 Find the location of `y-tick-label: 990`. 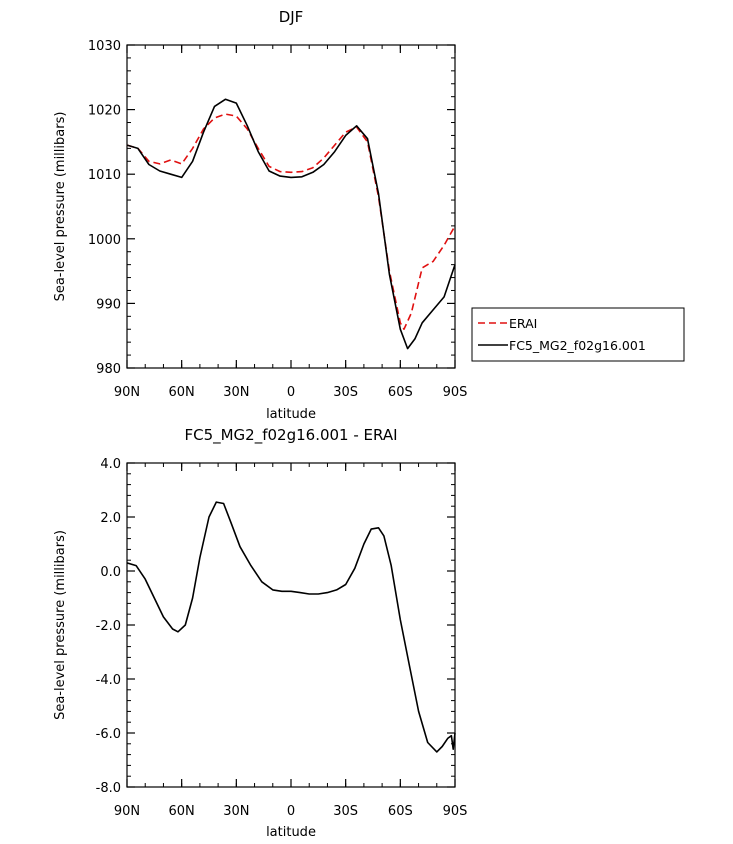

y-tick-label: 990 is located at coordinates (108, 304).